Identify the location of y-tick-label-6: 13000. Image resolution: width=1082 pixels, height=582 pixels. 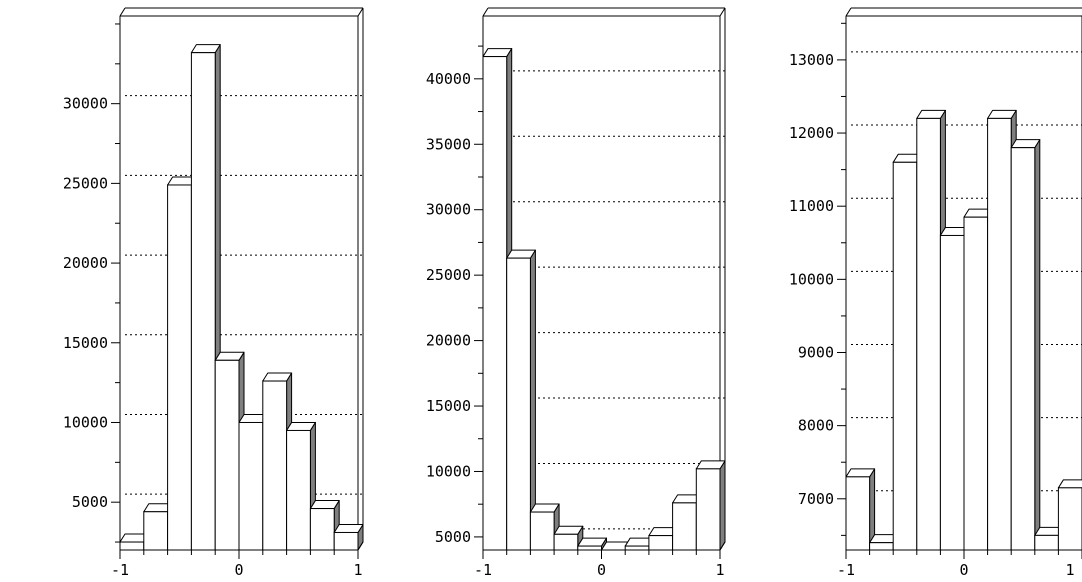
(811, 60).